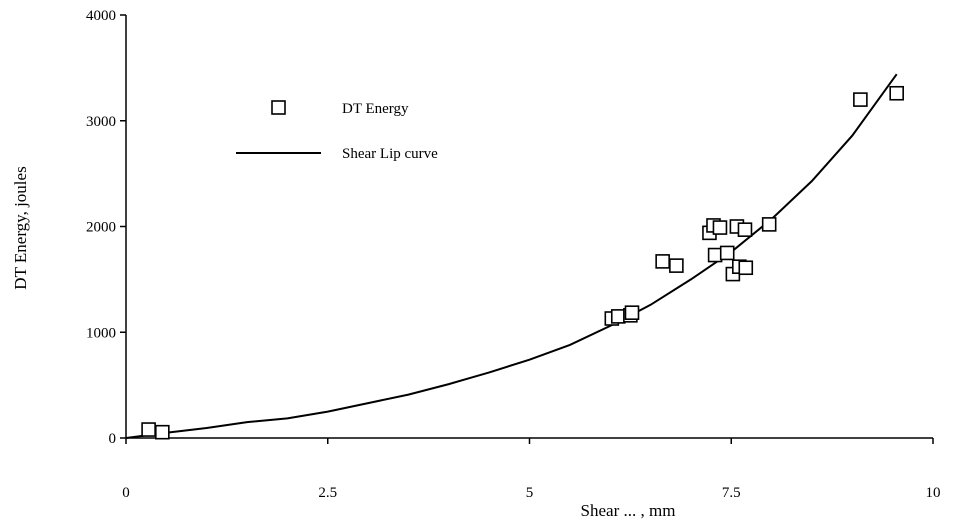 The width and height of the screenshot is (957, 528). Describe the element at coordinates (101, 122) in the screenshot. I see `y-tick-label: 3000` at that location.